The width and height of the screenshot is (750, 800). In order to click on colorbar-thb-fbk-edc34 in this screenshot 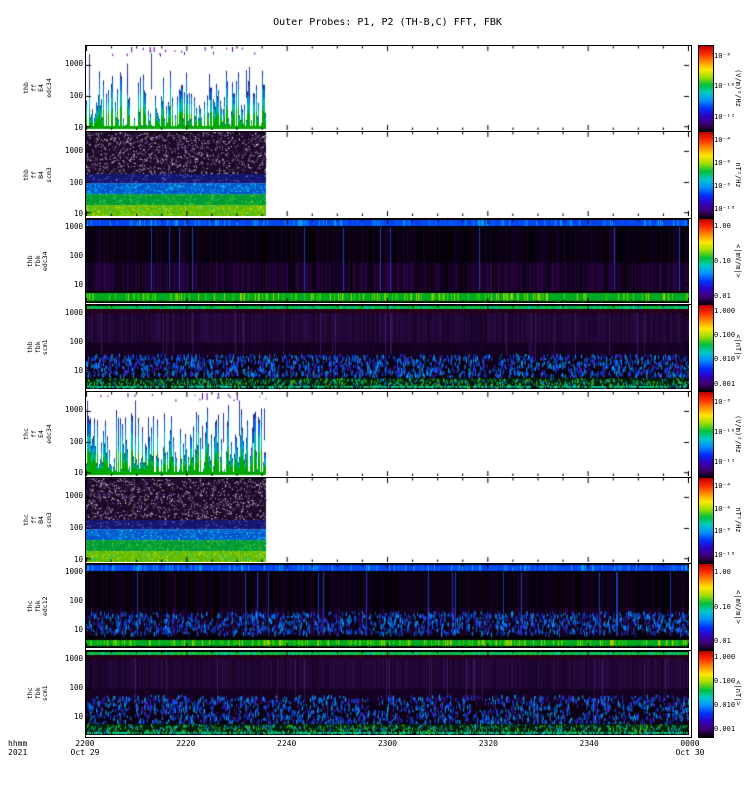, I will do `click(706, 262)`.